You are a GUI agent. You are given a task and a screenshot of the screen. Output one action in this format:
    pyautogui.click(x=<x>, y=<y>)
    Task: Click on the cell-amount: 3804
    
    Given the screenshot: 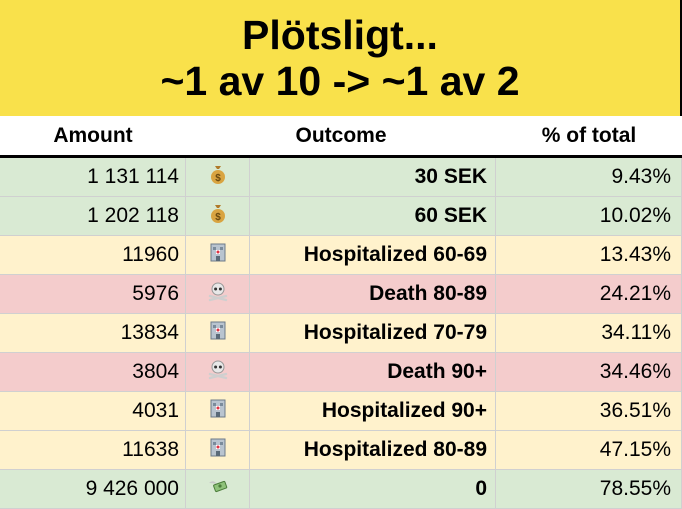 What is the action you would take?
    pyautogui.click(x=93, y=372)
    